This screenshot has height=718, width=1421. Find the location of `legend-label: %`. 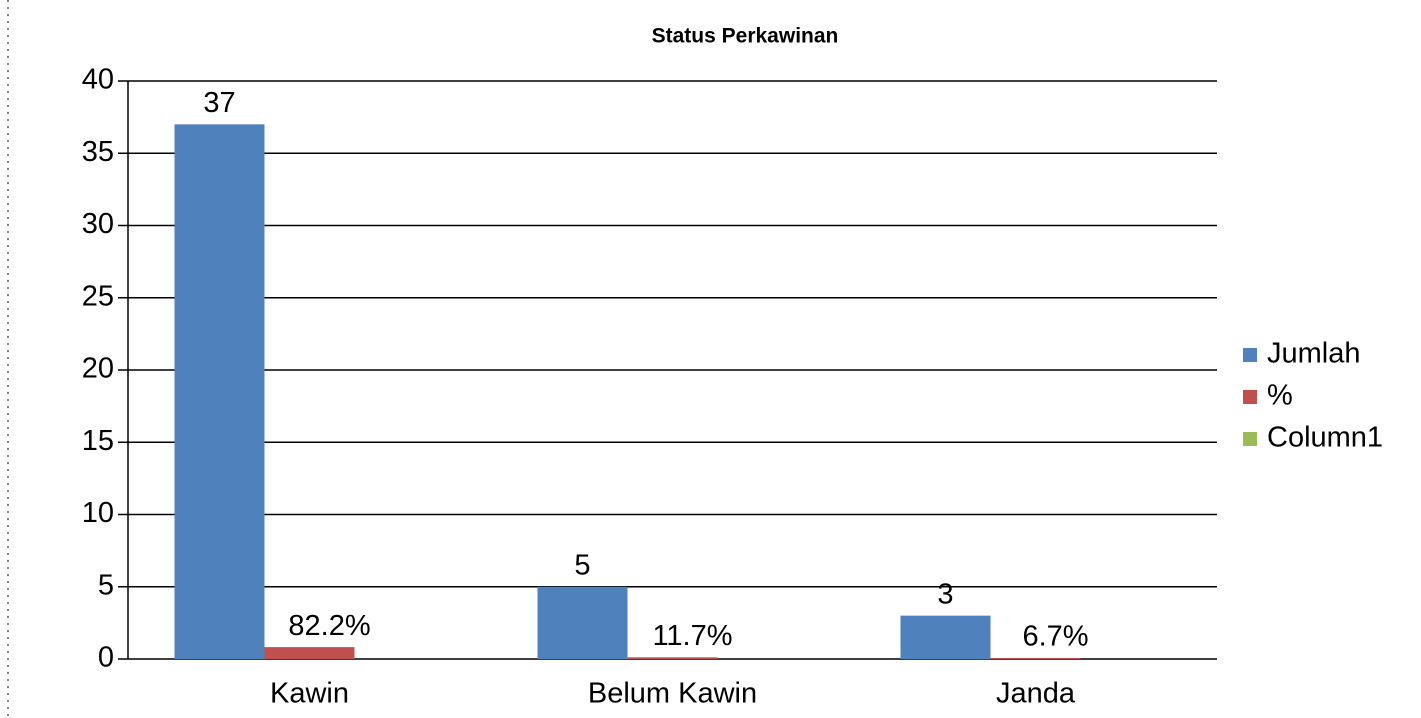

legend-label: % is located at coordinates (1280, 396).